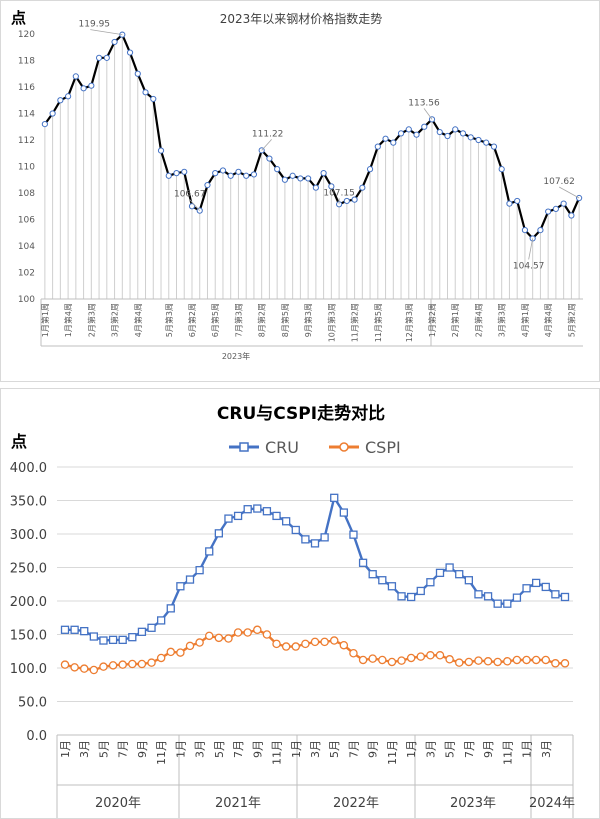 This screenshot has width=600, height=819. What do you see at coordinates (301, 18) in the screenshot?
I see `chart-title: 2023年以来钢材价格指数走势` at bounding box center [301, 18].